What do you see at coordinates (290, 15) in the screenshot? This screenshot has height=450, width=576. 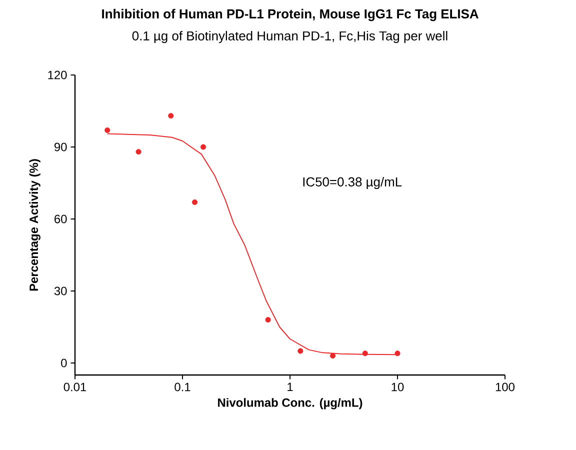 I see `chart-title: Inhibition of Human PD-L1 Protein, Mouse IgG1 Fc Tag ELISA` at bounding box center [290, 15].